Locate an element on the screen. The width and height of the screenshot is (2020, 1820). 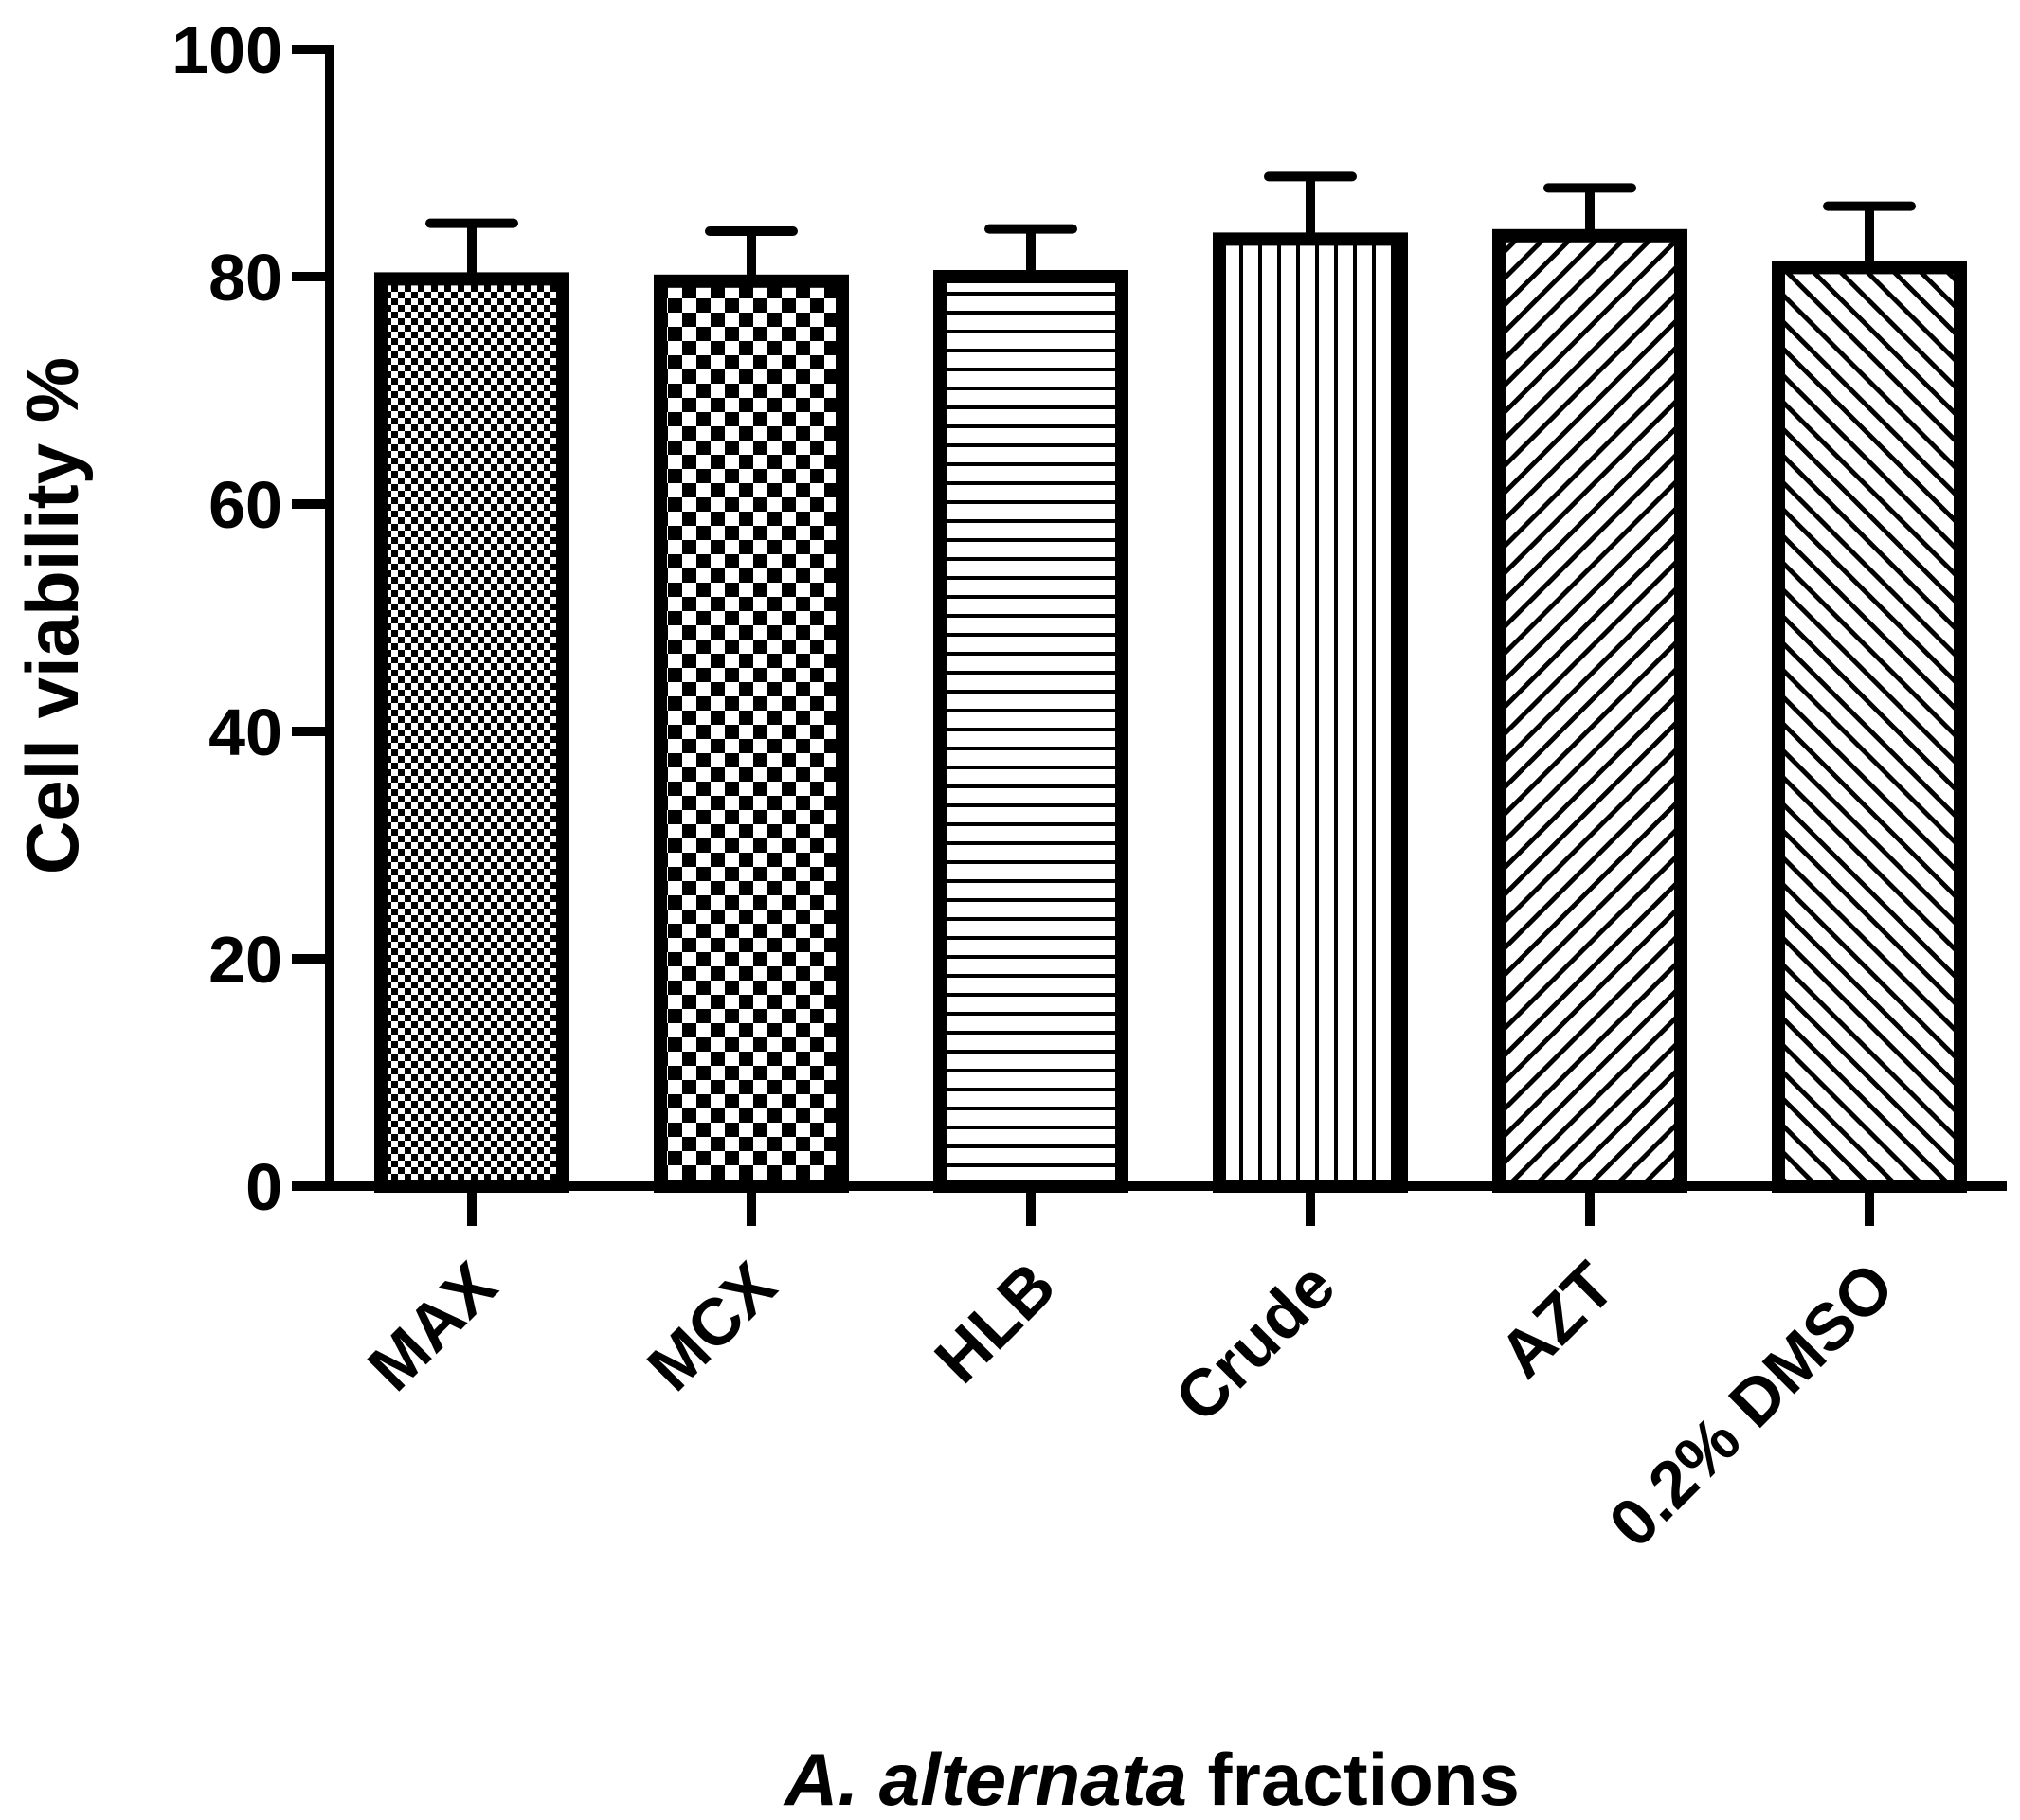
y-tick-label: 80 is located at coordinates (245, 278).